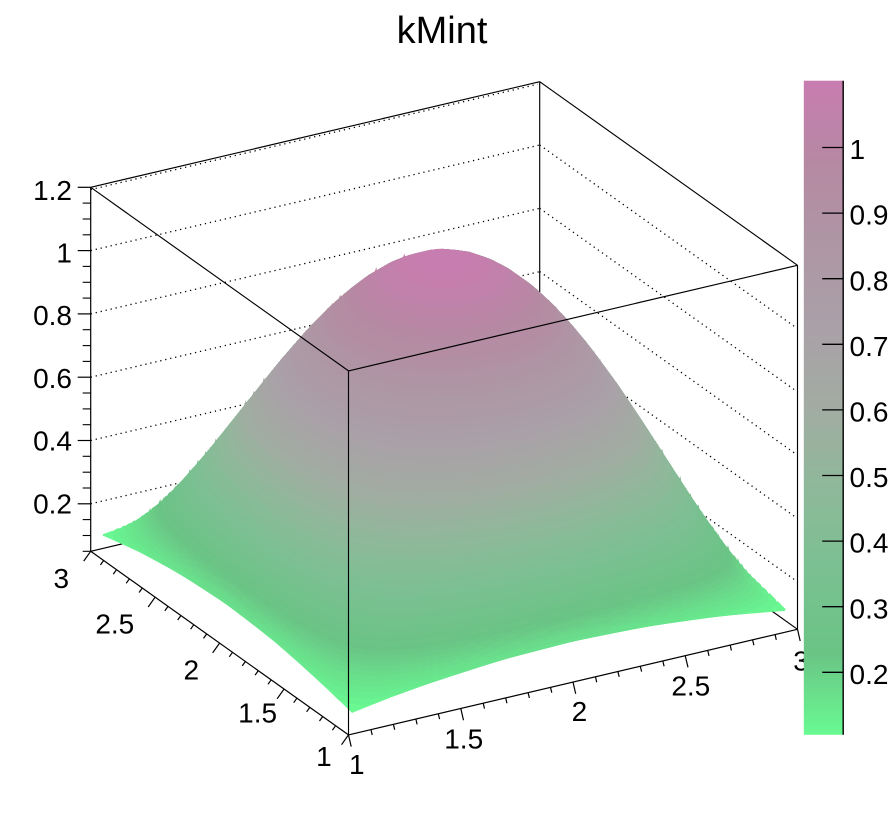 The width and height of the screenshot is (888, 816). Describe the element at coordinates (869, 215) in the screenshot. I see `svg-text: 0.9` at that location.